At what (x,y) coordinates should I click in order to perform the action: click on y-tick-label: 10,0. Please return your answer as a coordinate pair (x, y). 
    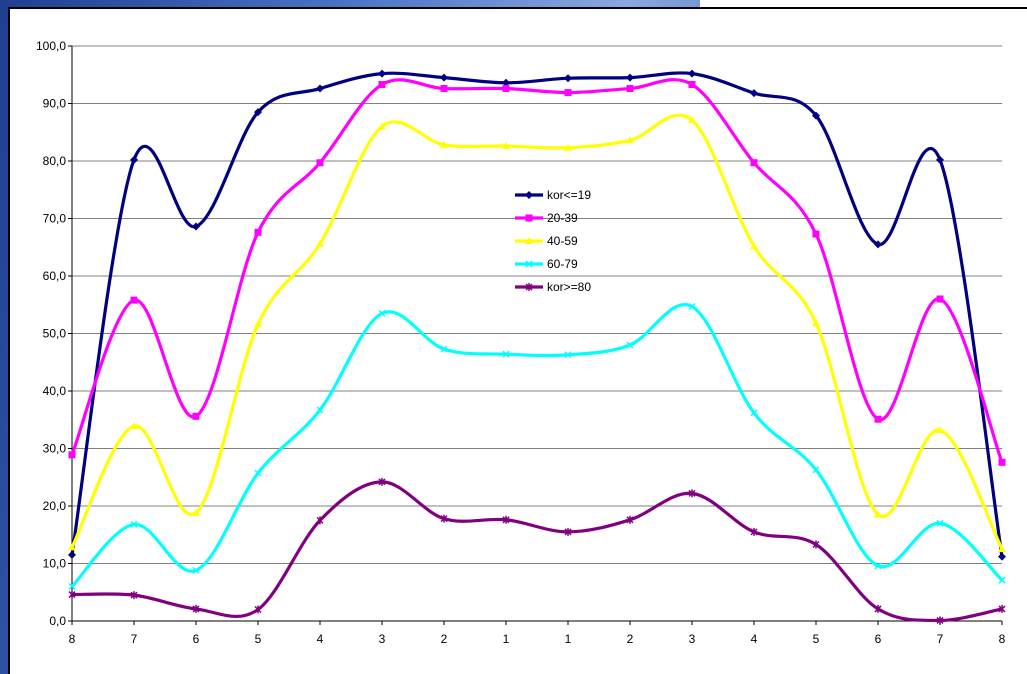
    Looking at the image, I should click on (55, 564).